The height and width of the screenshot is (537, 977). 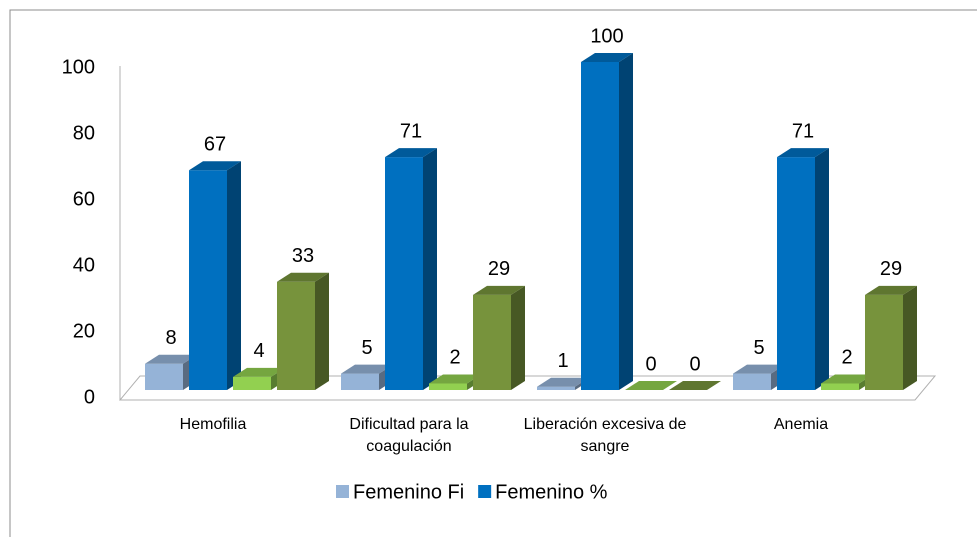 I want to click on y-tick-label: 100, so click(x=78, y=67).